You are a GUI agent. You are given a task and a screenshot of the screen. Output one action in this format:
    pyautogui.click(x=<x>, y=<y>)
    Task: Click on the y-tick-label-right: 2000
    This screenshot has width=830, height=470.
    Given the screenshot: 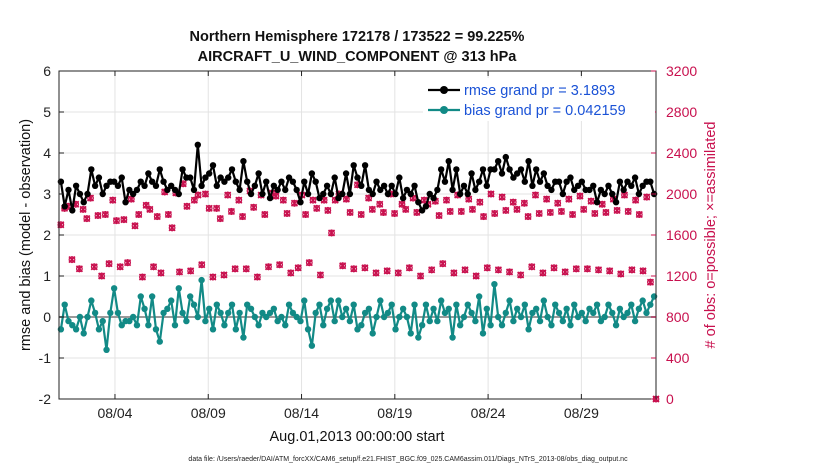 What is the action you would take?
    pyautogui.click(x=681, y=194)
    